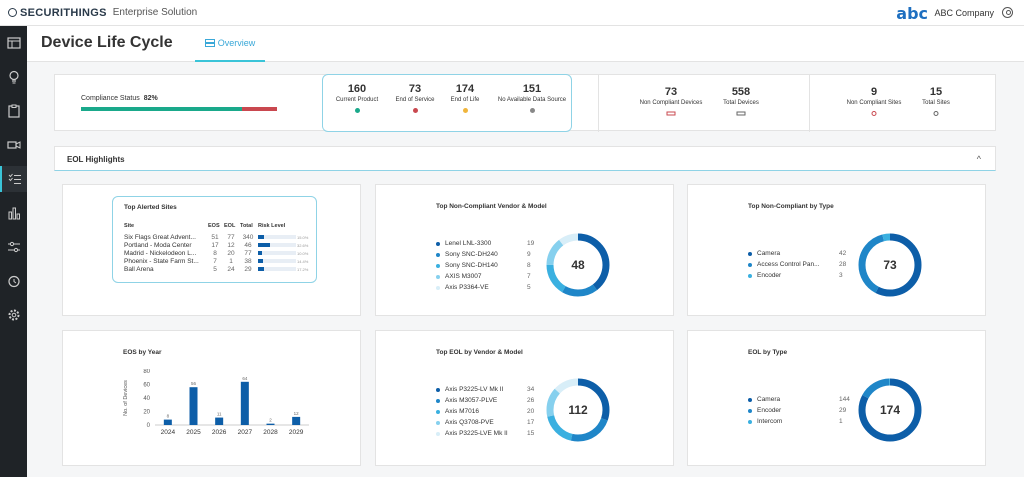  I want to click on risk-pct: 15.0%, so click(303, 237).